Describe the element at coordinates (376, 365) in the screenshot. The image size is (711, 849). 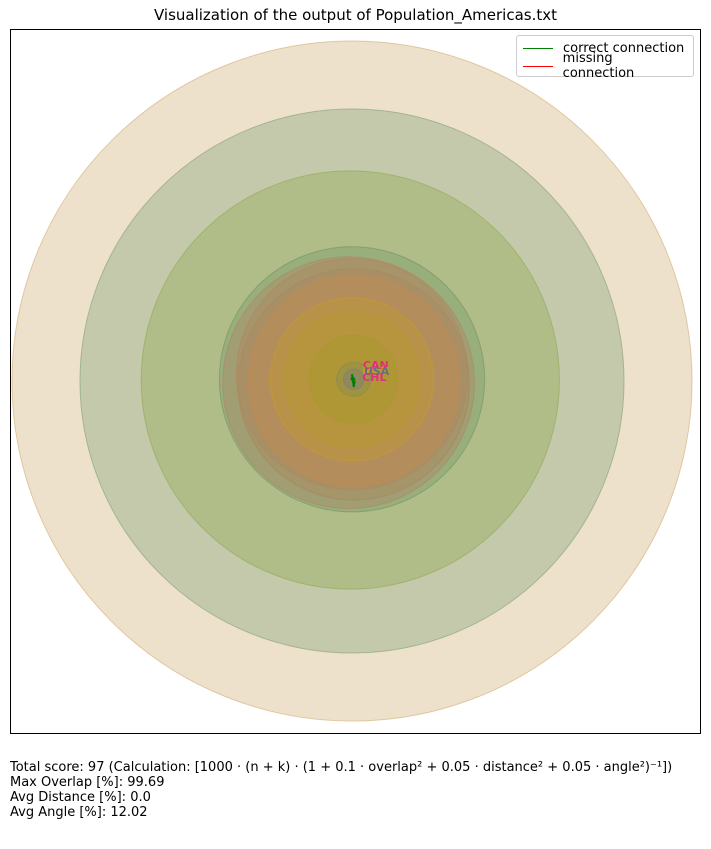
I see `country-label-0: CAN` at that location.